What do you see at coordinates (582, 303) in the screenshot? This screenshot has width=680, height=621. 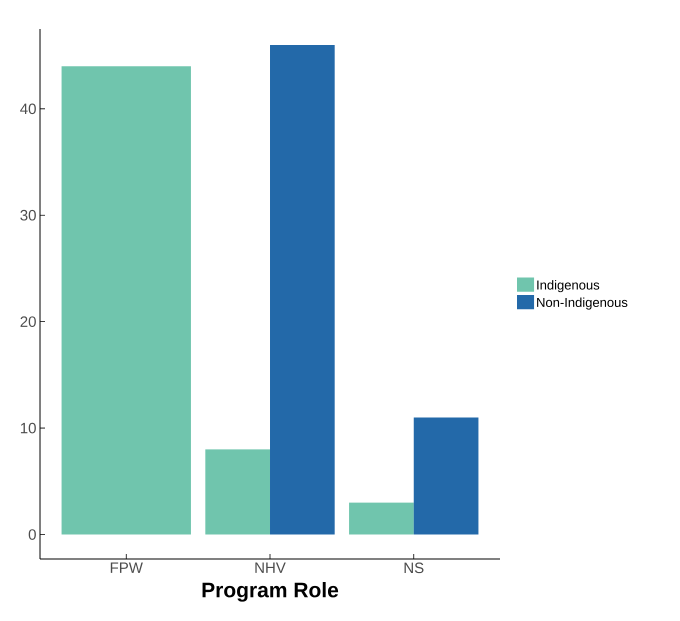 I see `legend-label: Non-Indigenous` at bounding box center [582, 303].